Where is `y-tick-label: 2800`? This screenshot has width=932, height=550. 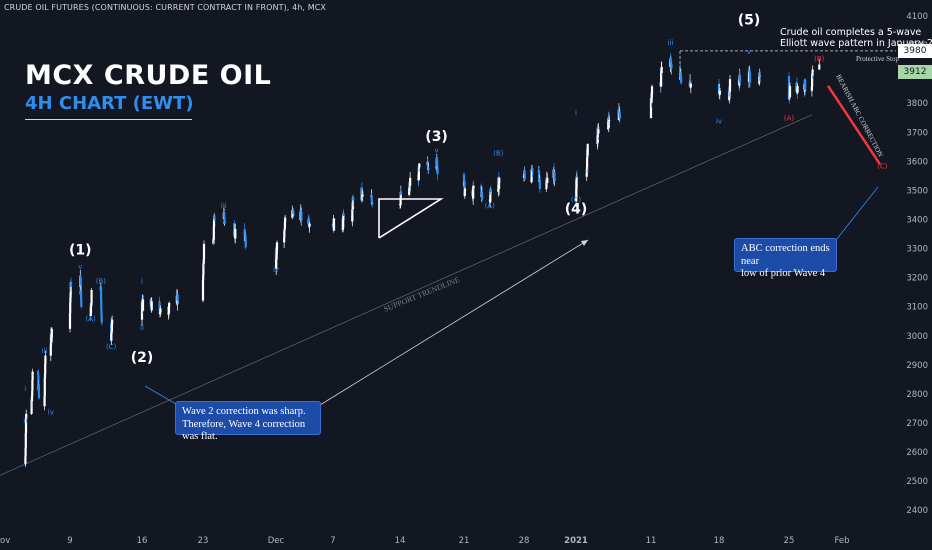
y-tick-label: 2800 is located at coordinates (917, 395).